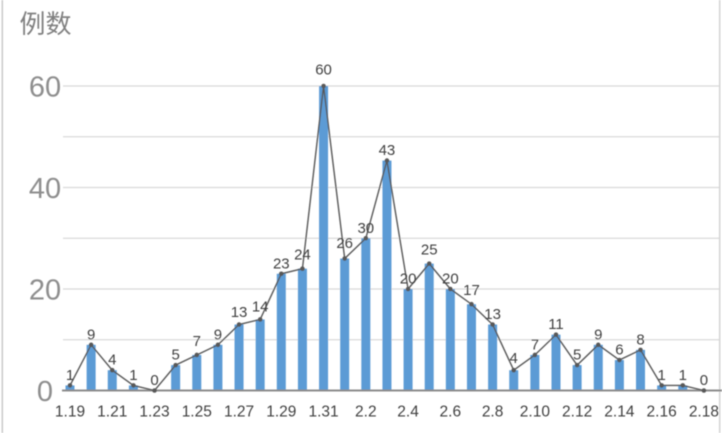 The image size is (722, 438). I want to click on svg-text: 1.19, so click(70, 412).